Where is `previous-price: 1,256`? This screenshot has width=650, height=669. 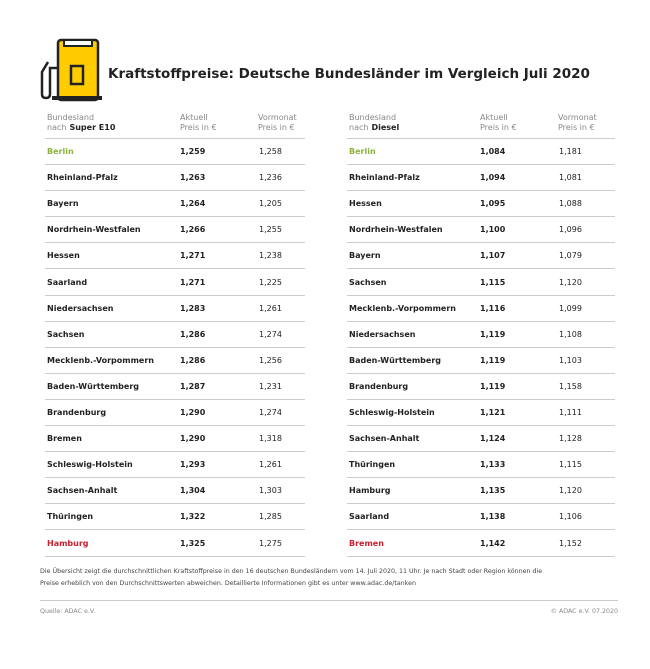 previous-price: 1,256 is located at coordinates (270, 360).